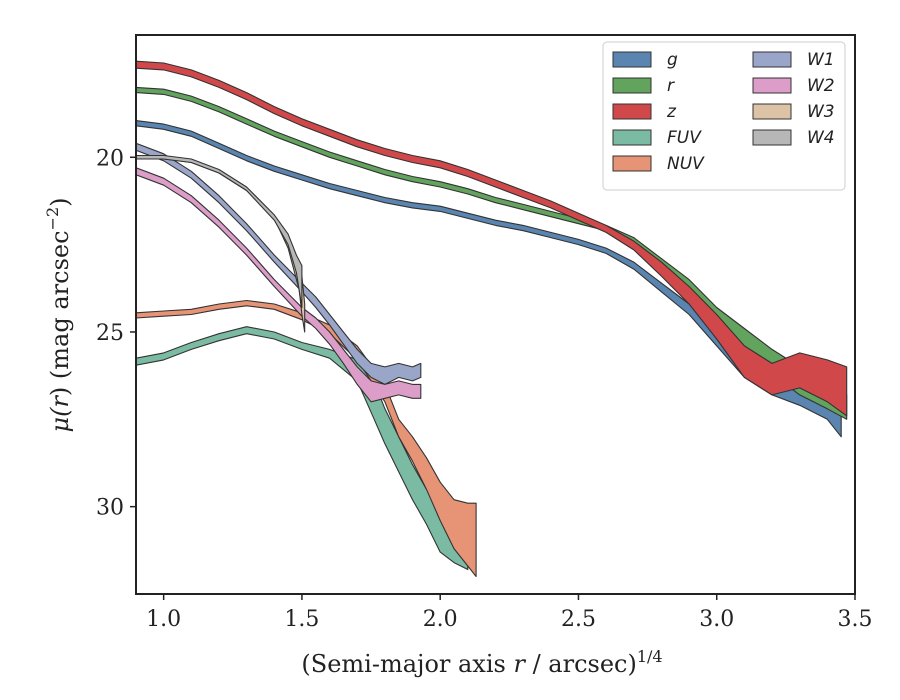  Describe the element at coordinates (301, 619) in the screenshot. I see `x-tick-label: 1.5` at that location.